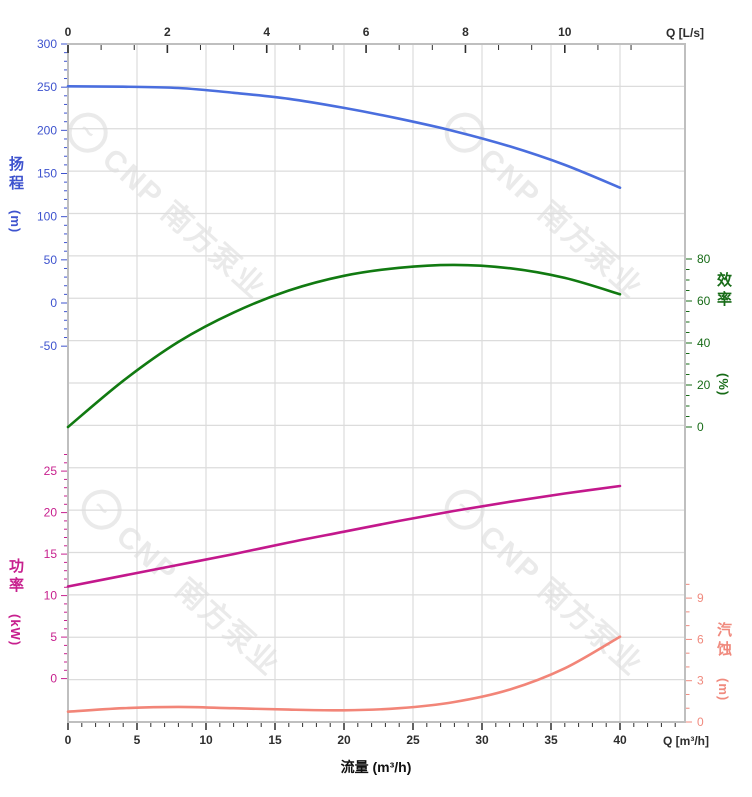  What do you see at coordinates (376, 767) in the screenshot?
I see `x-axis-title: 流量 (m³/h)` at bounding box center [376, 767].